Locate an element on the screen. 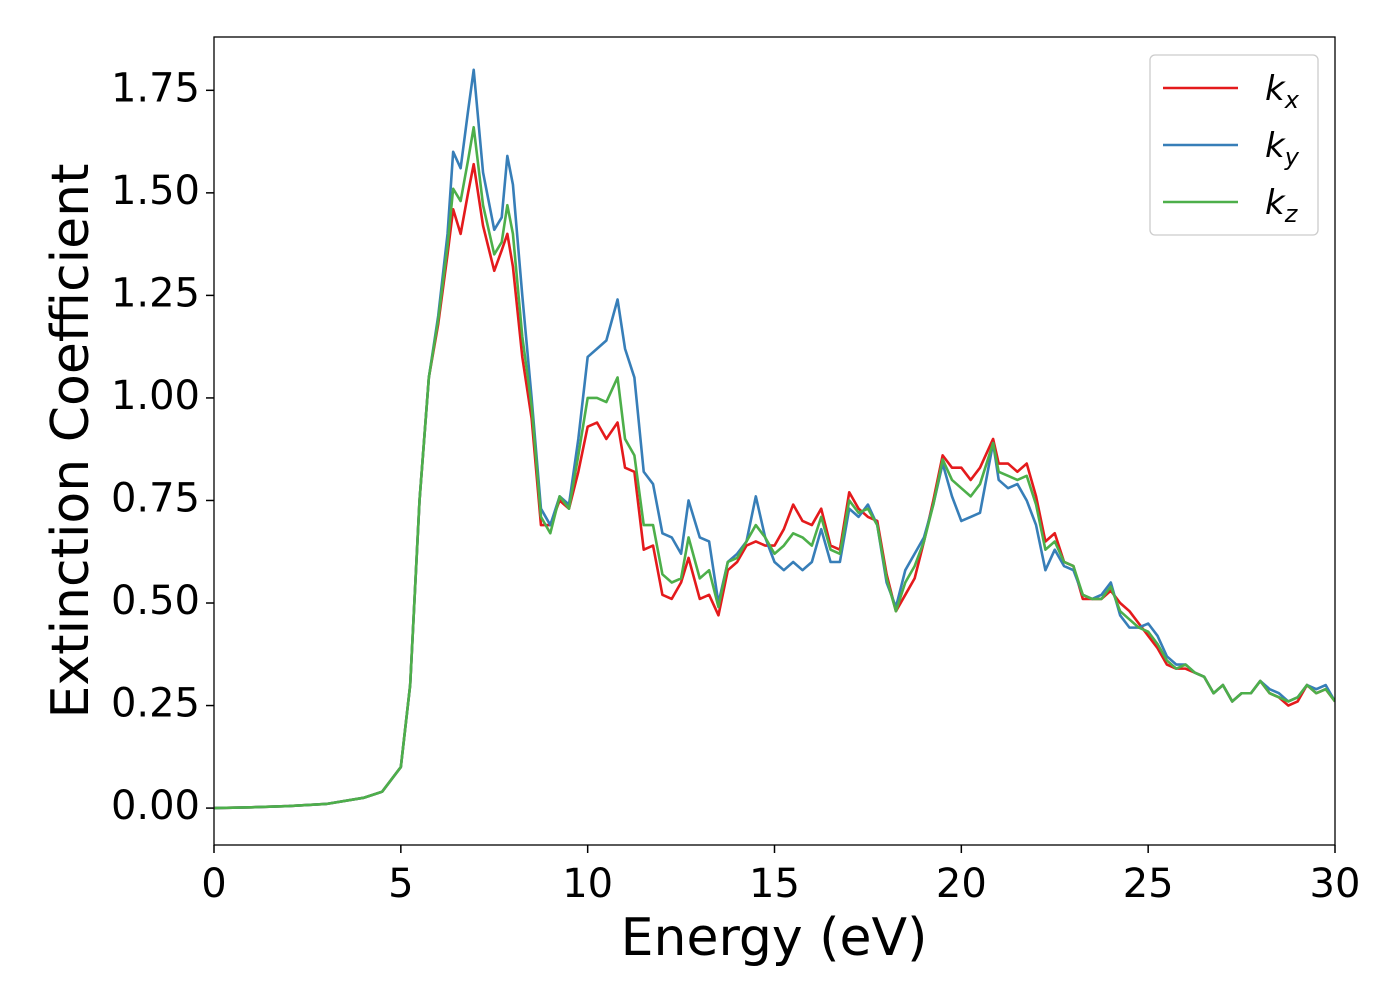  legend-label: ky is located at coordinates (1282, 148).